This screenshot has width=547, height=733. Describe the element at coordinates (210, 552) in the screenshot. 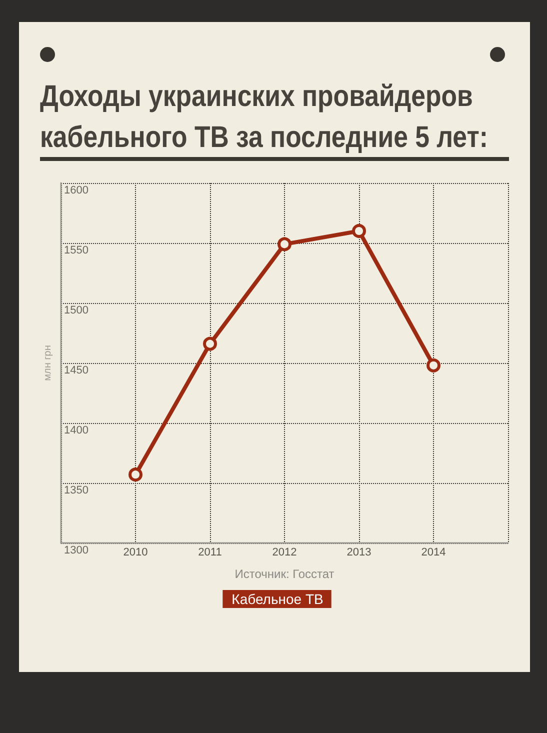

I see `x-tick-label: 2011` at that location.